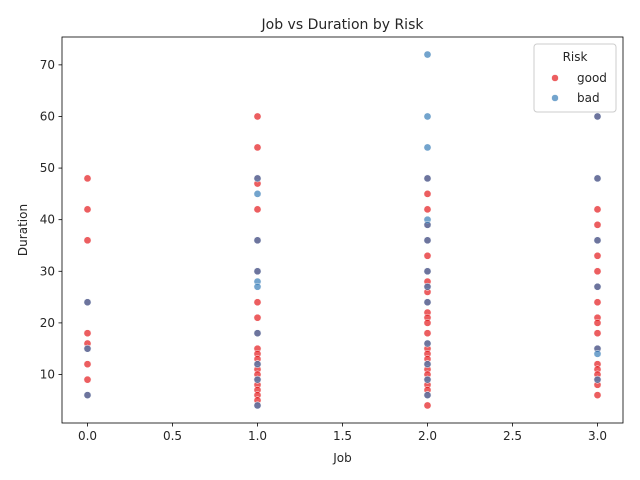 The image size is (640, 480). What do you see at coordinates (343, 25) in the screenshot?
I see `chart-title: Job vs Duration by Risk` at bounding box center [343, 25].